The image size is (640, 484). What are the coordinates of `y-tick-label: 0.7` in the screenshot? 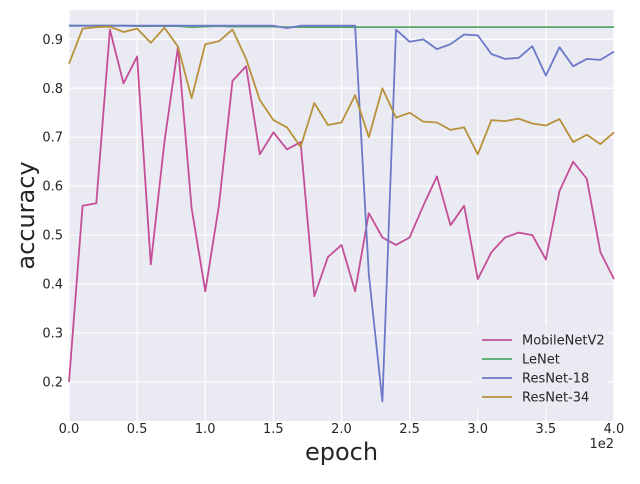 It's located at (52, 138).